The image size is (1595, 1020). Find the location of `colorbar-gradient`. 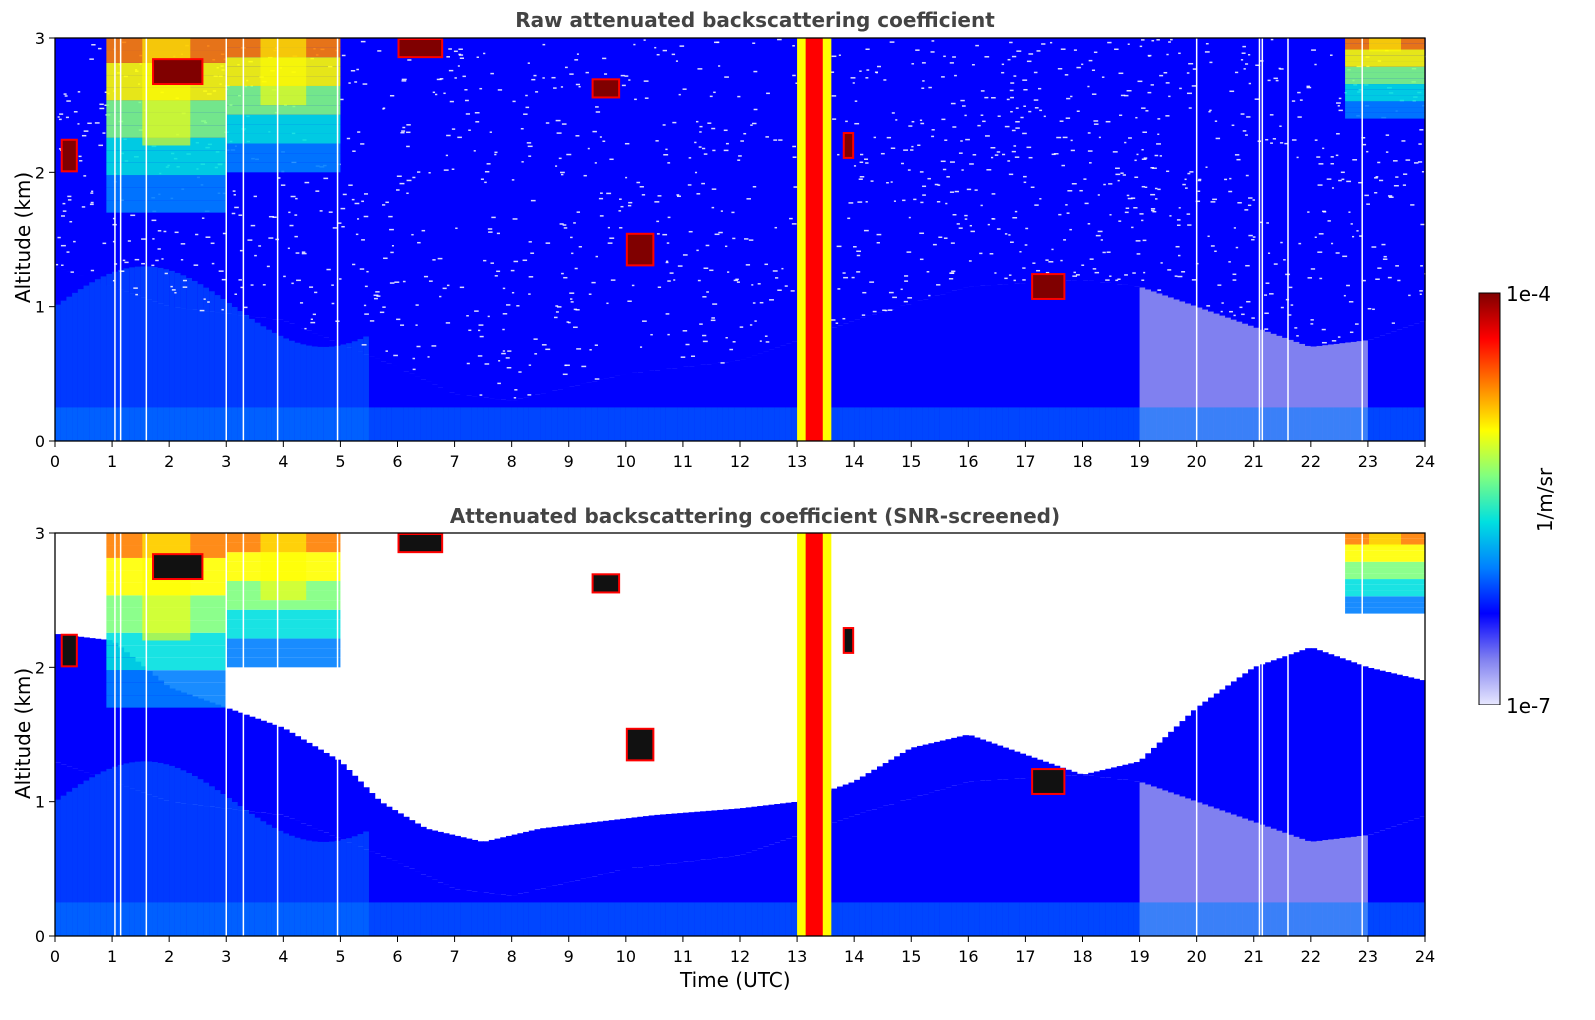

colorbar-gradient is located at coordinates (1489, 498).